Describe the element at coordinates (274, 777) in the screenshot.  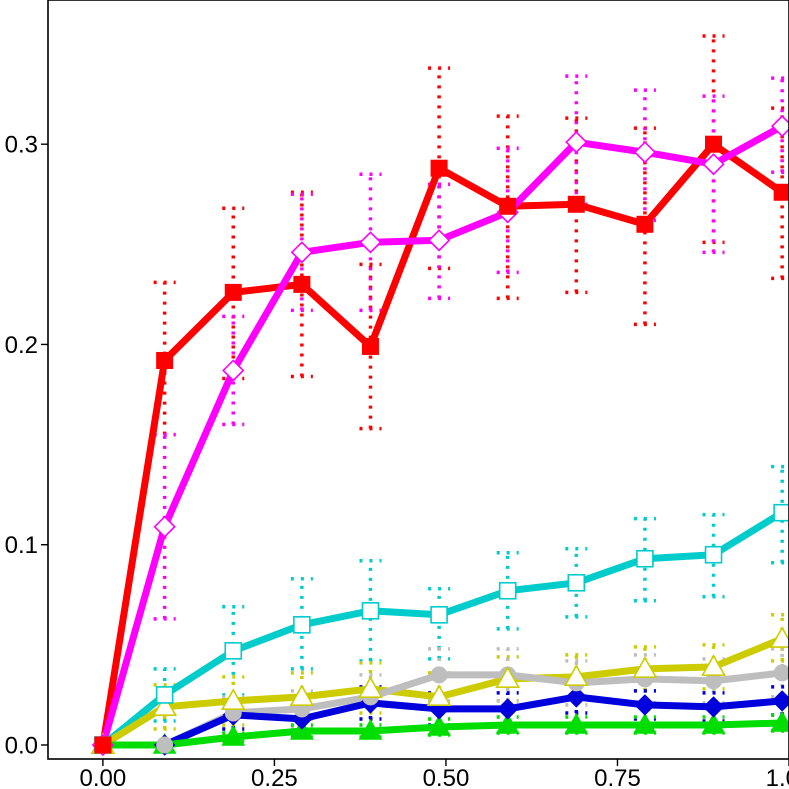
I see `x-tick-label: 0.25` at that location.